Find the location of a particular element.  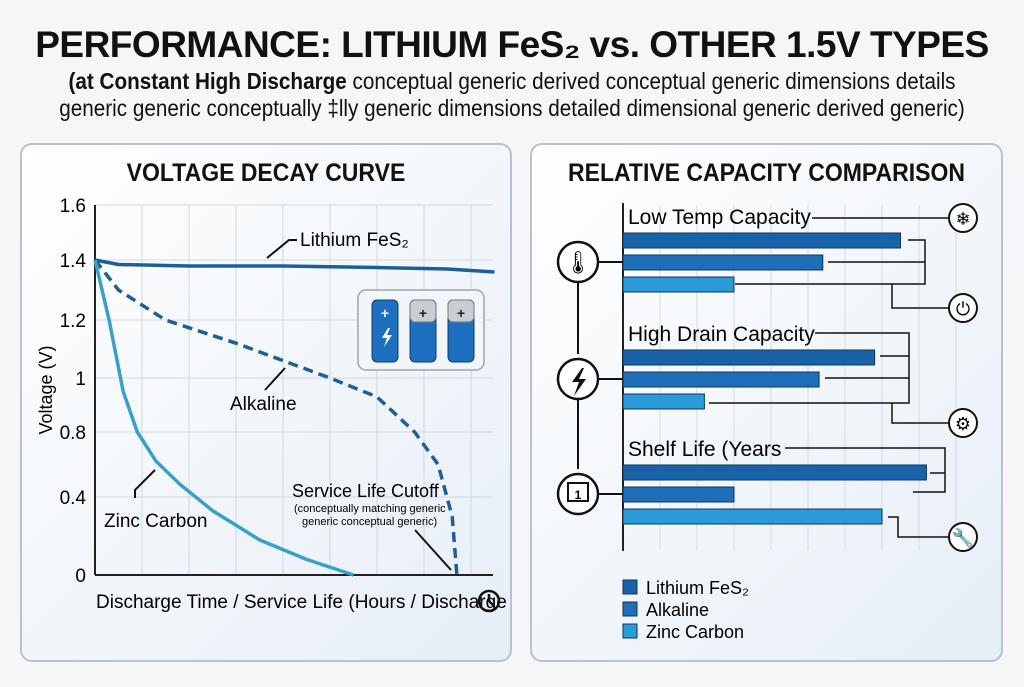

cutoff-note: (conceptually matching generic is located at coordinates (370, 509).